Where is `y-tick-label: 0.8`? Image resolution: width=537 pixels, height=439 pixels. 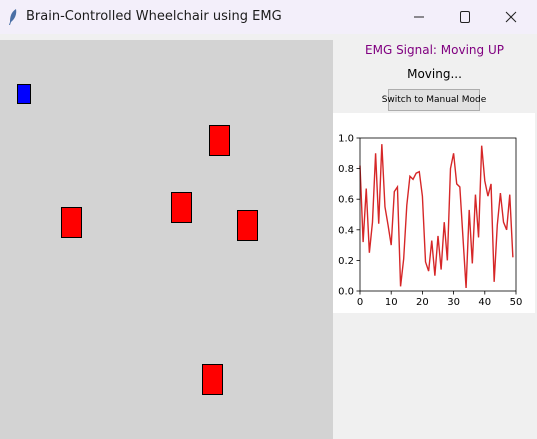
y-tick-label: 0.8 is located at coordinates (346, 169).